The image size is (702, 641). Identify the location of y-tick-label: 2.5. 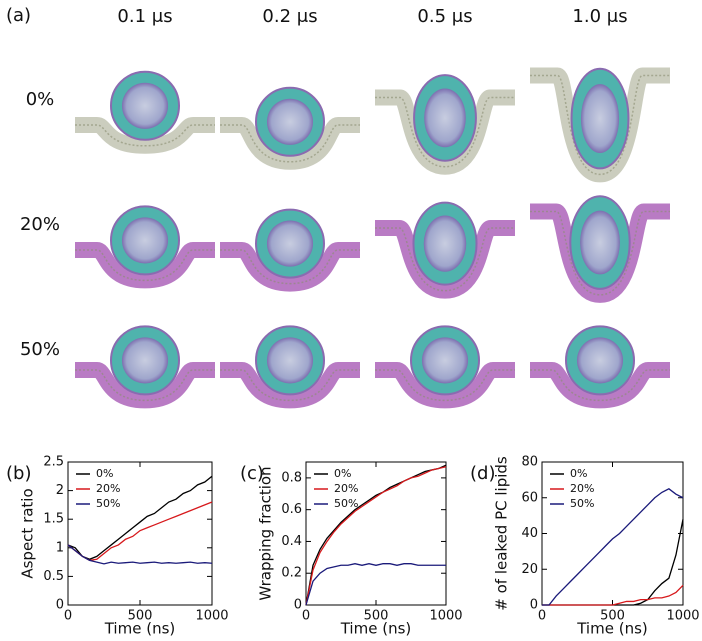
(53, 462).